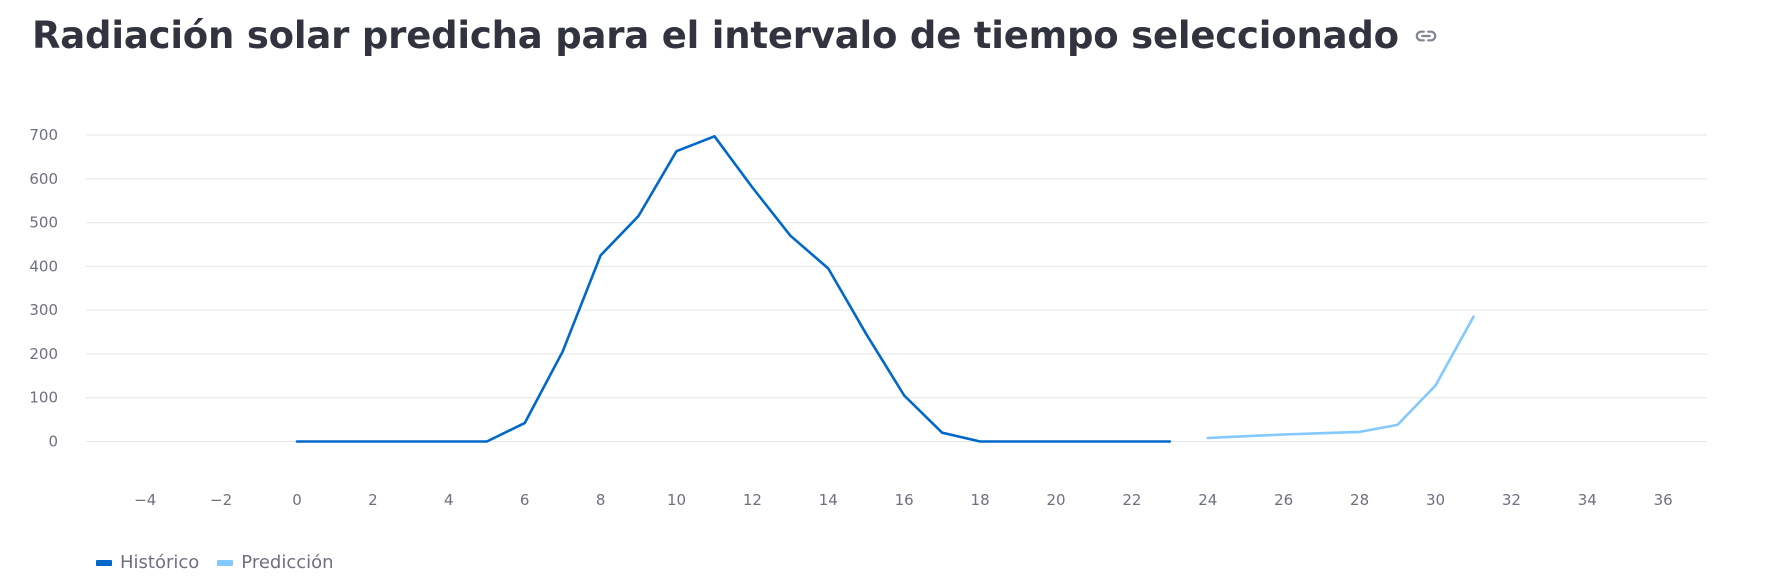 The height and width of the screenshot is (579, 1782). Describe the element at coordinates (1340, 377) in the screenshot. I see `series-line-prediccion` at that location.